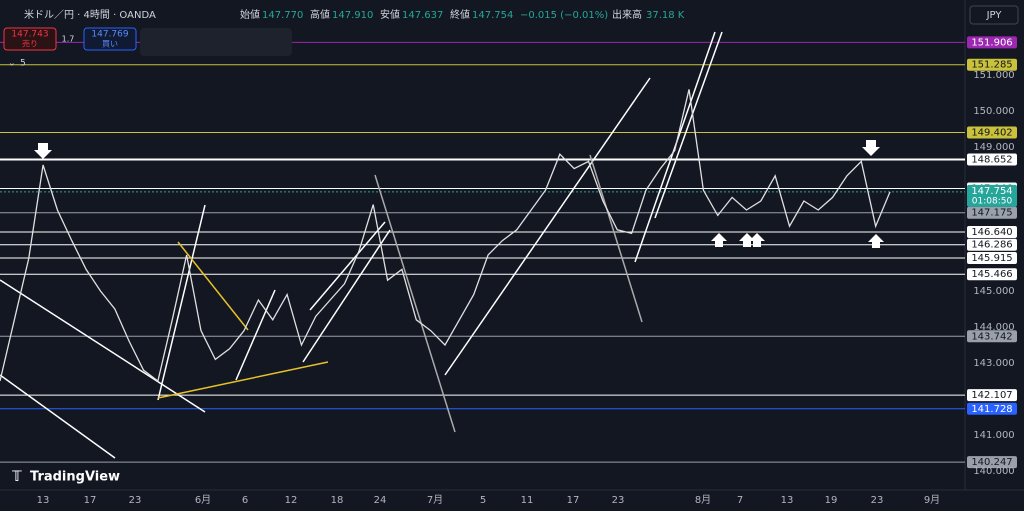 Image resolution: width=1024 pixels, height=511 pixels. What do you see at coordinates (320, 14) in the screenshot?
I see `ohlc-label: 高値` at bounding box center [320, 14].